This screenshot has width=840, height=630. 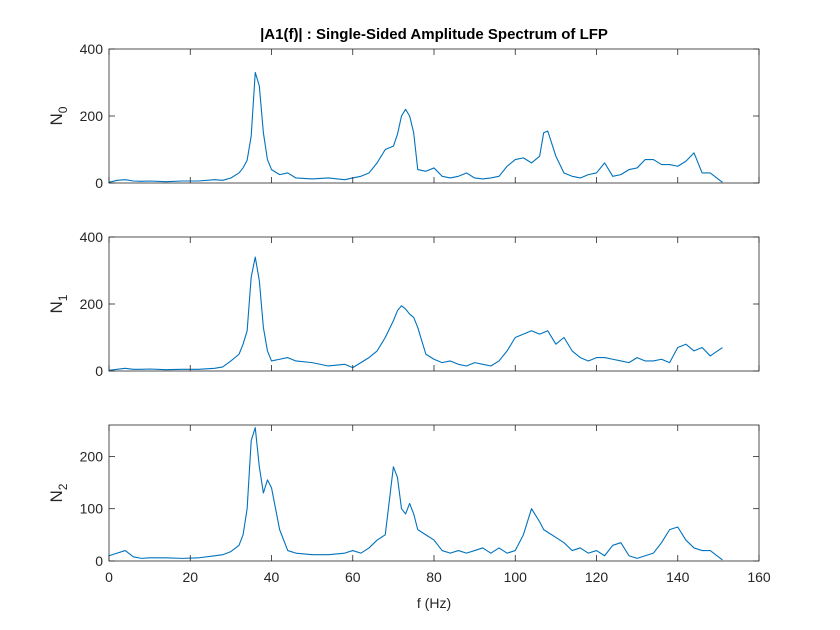 What do you see at coordinates (516, 577) in the screenshot?
I see `x-tick-label: 100` at bounding box center [516, 577].